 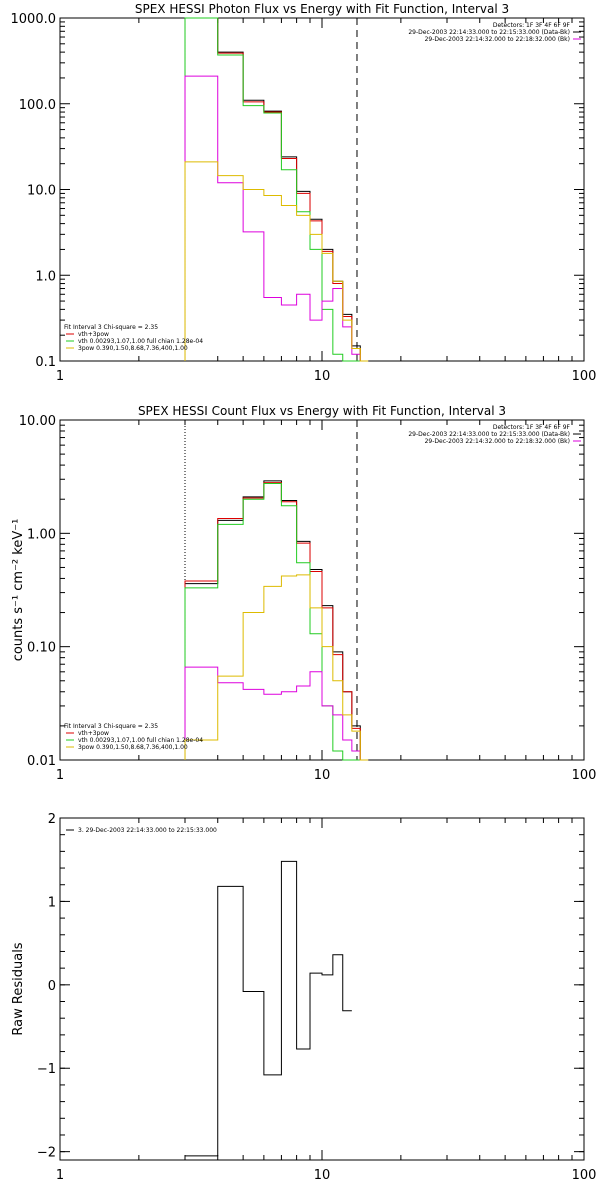 I want to click on y-tick-label: 100.0, so click(x=37, y=105).